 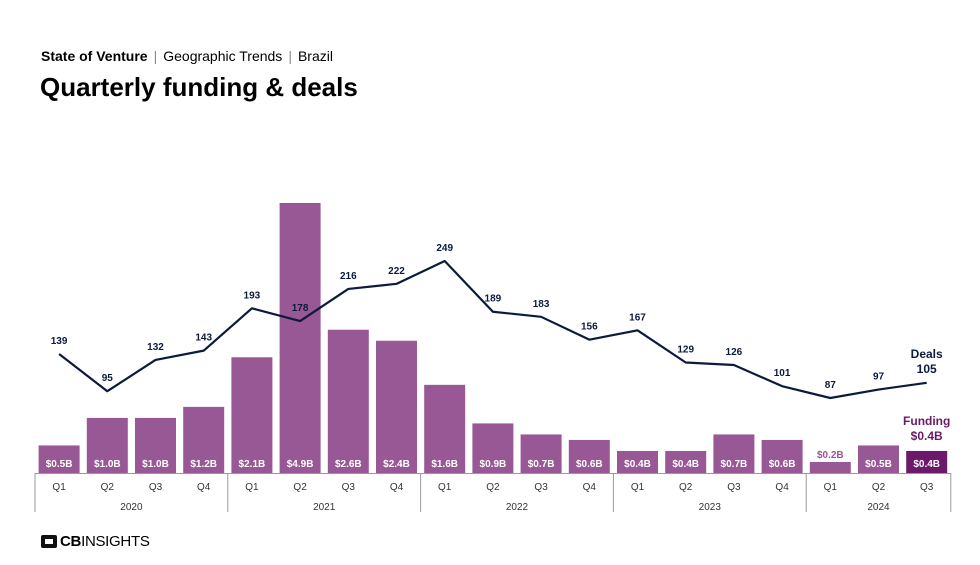 What do you see at coordinates (396, 464) in the screenshot?
I see `funding-bar-label: $2.4B` at bounding box center [396, 464].